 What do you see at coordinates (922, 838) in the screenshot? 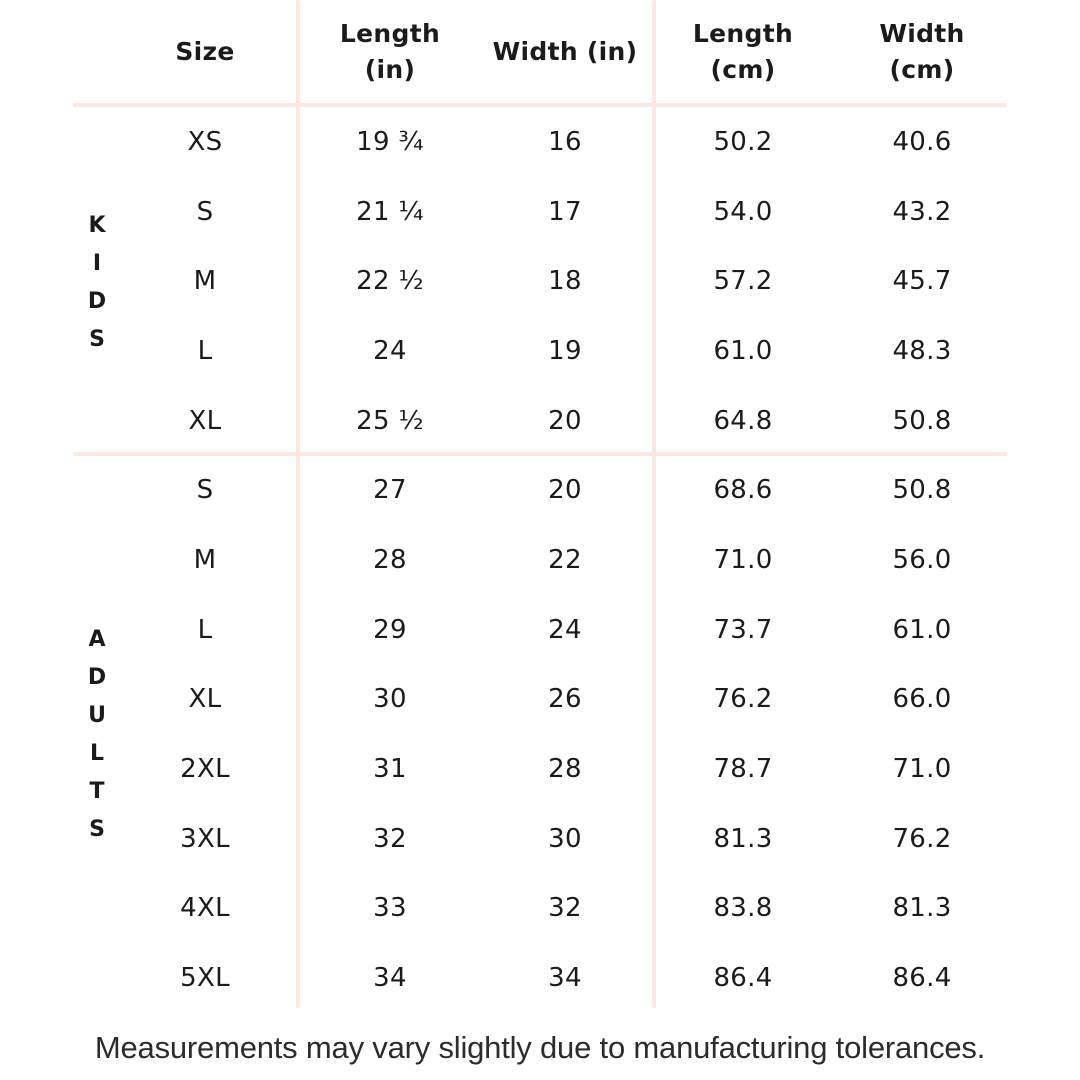
I see `cell-width-cm: 76.2` at bounding box center [922, 838].